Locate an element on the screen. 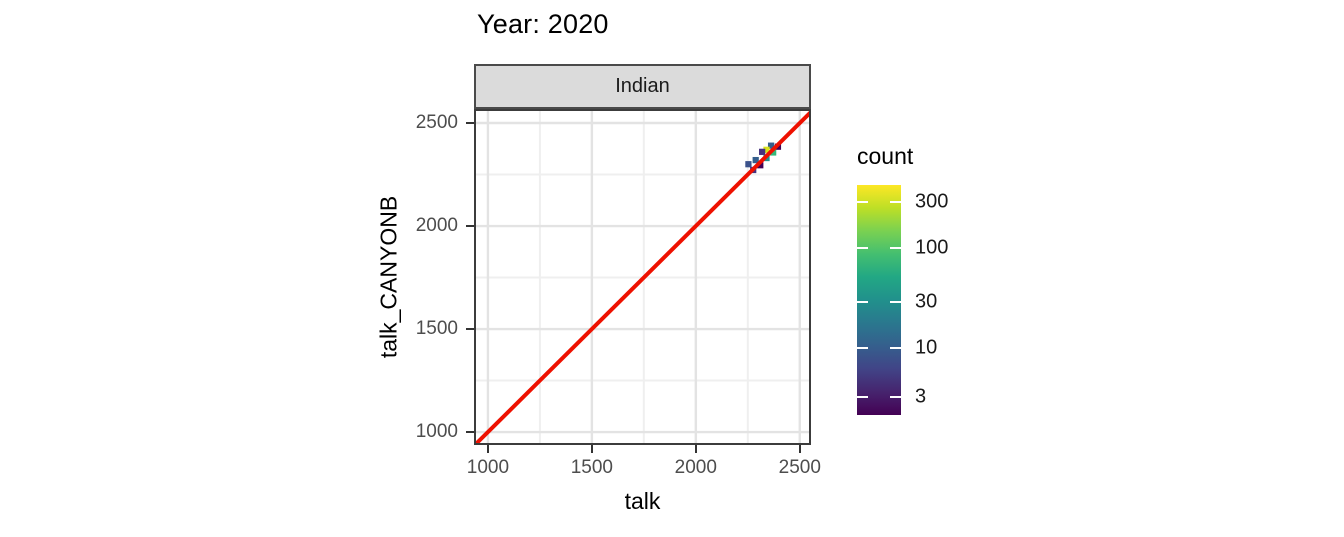  x-tick-label: 1000 is located at coordinates (488, 467).